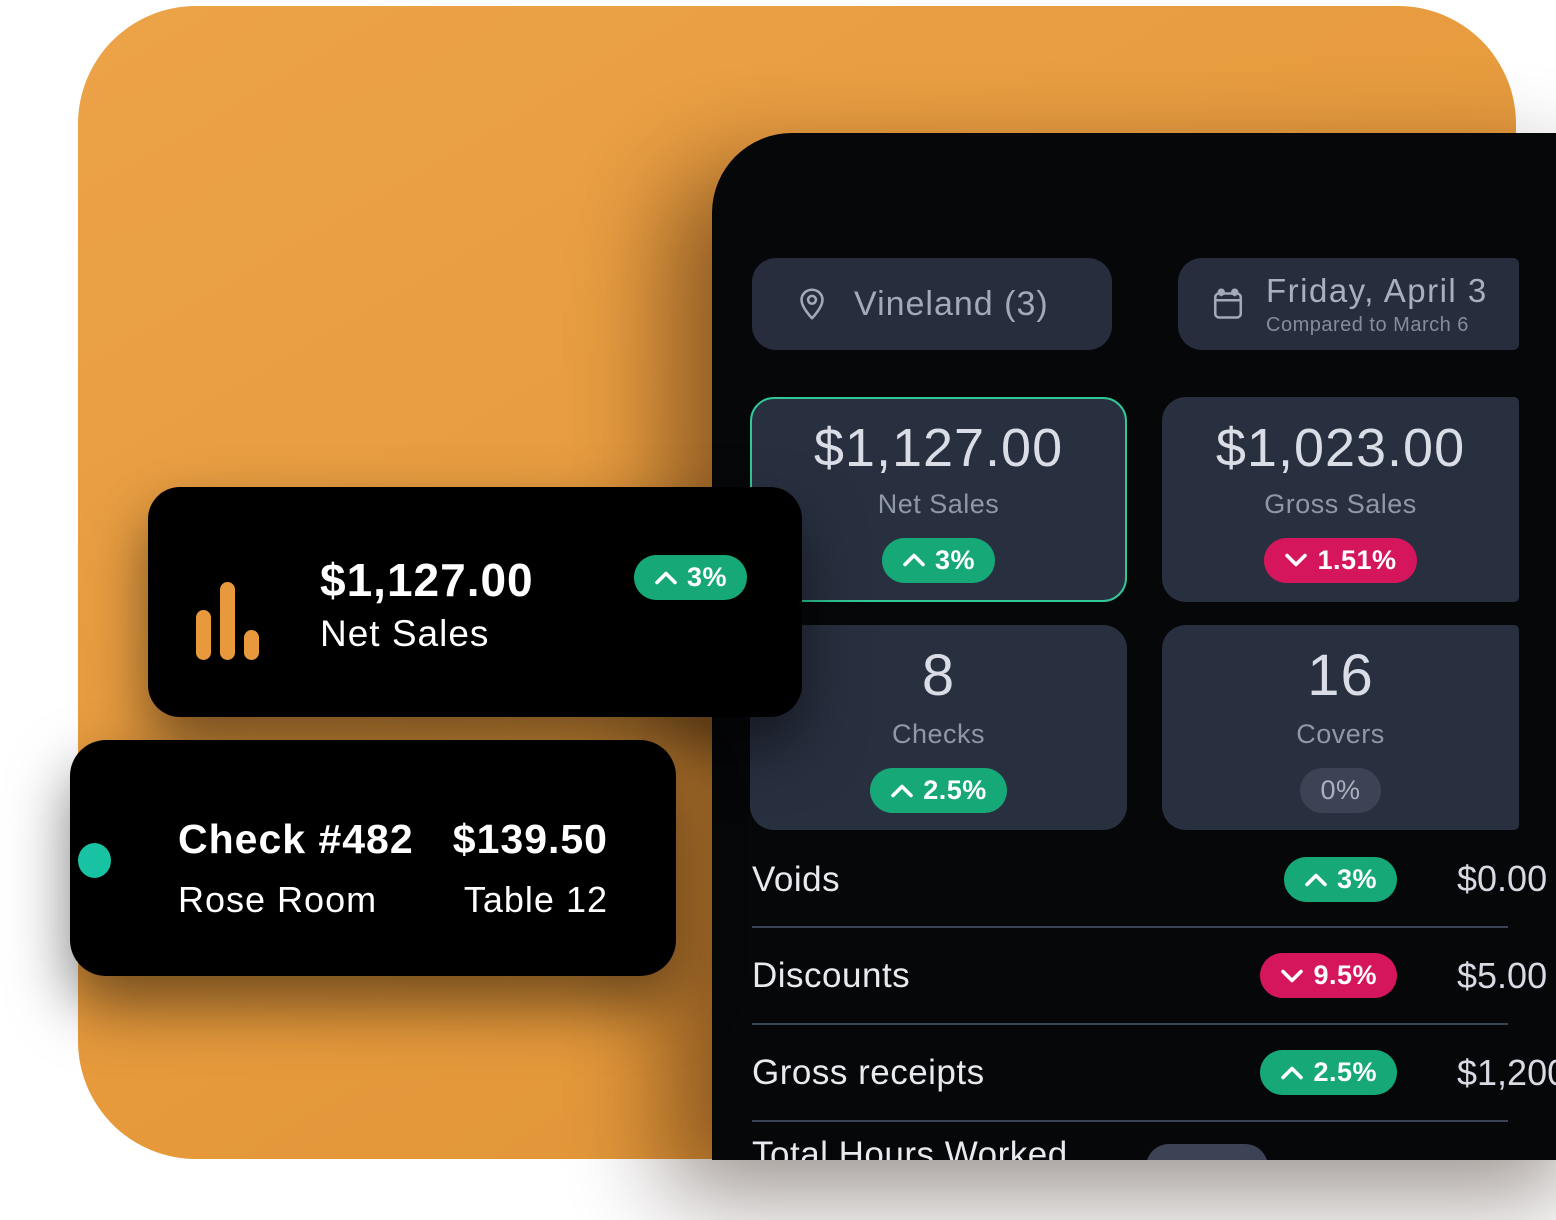 This screenshot has width=1556, height=1220. I want to click on location-chip-label: Vineland (3), so click(951, 303).